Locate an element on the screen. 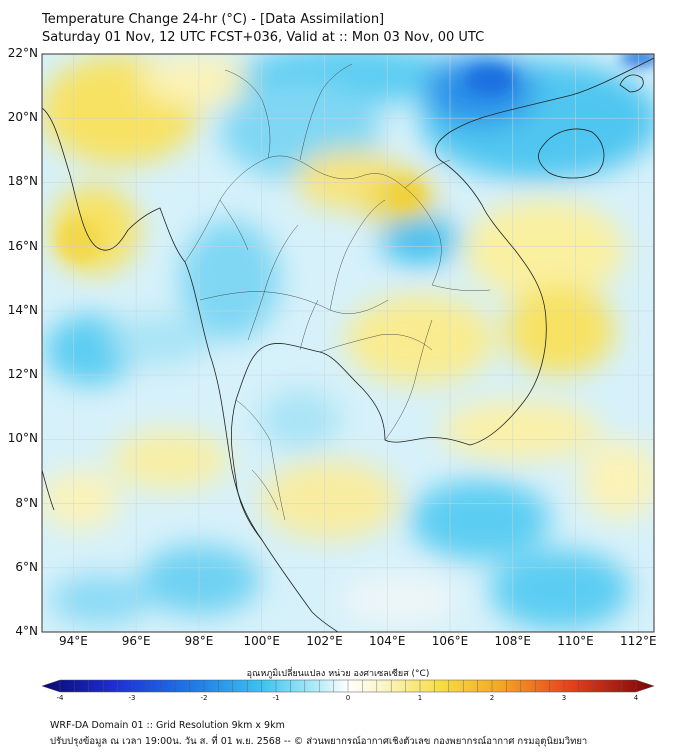  lon-label: 106°E is located at coordinates (450, 641).